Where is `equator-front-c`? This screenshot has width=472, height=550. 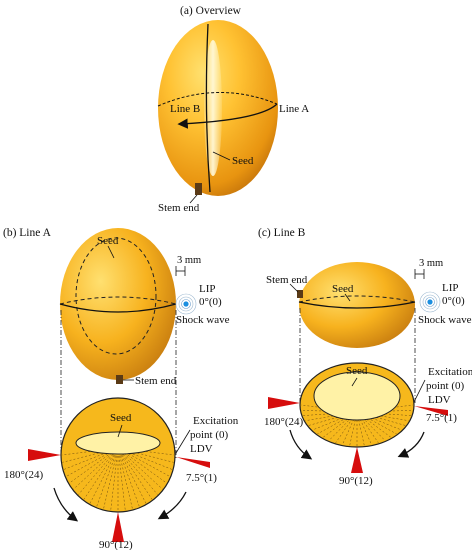
equator-front-c is located at coordinates (357, 305).